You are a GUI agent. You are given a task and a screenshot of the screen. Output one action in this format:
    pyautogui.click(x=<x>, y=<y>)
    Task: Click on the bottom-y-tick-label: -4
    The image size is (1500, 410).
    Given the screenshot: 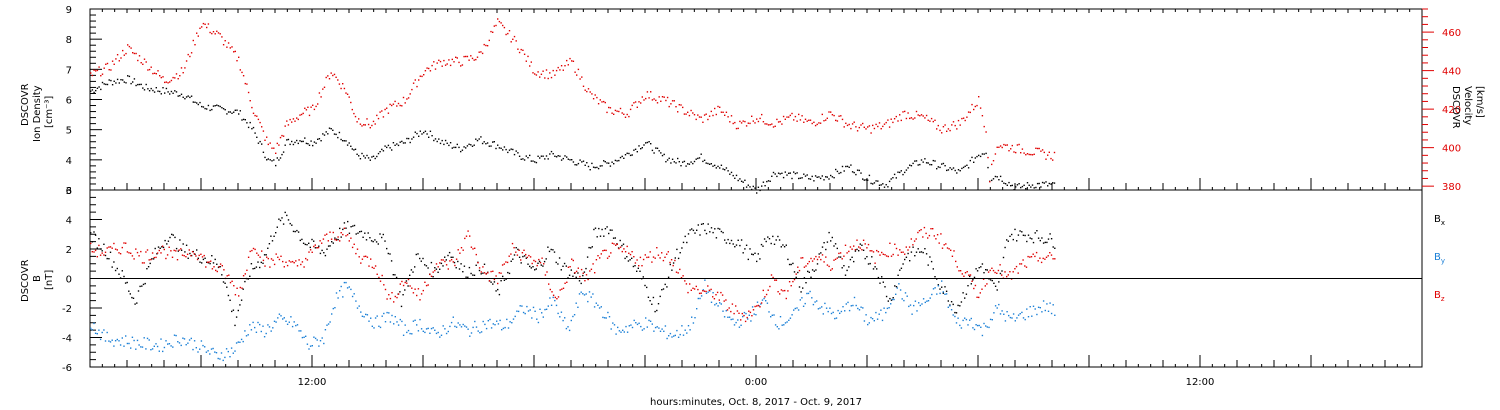 What is the action you would take?
    pyautogui.click(x=67, y=339)
    